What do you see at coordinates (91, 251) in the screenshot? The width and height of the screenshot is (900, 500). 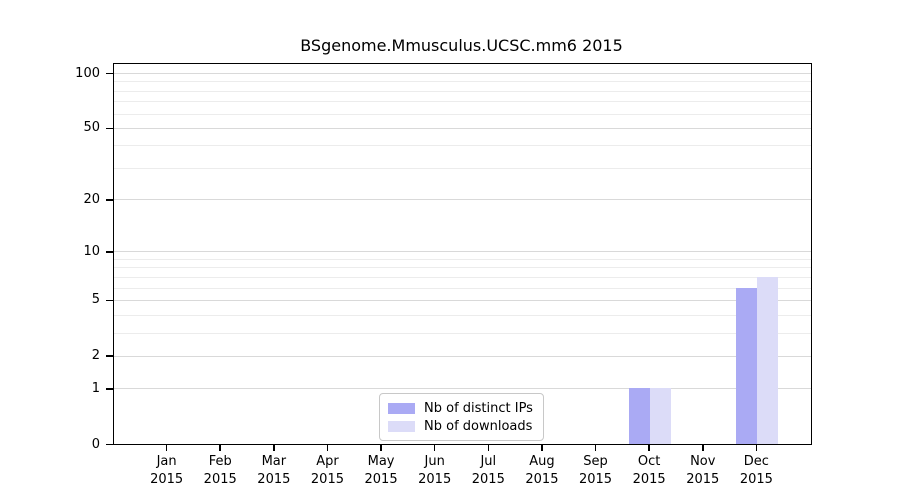 I see `y-tick-label: 10` at bounding box center [91, 251].